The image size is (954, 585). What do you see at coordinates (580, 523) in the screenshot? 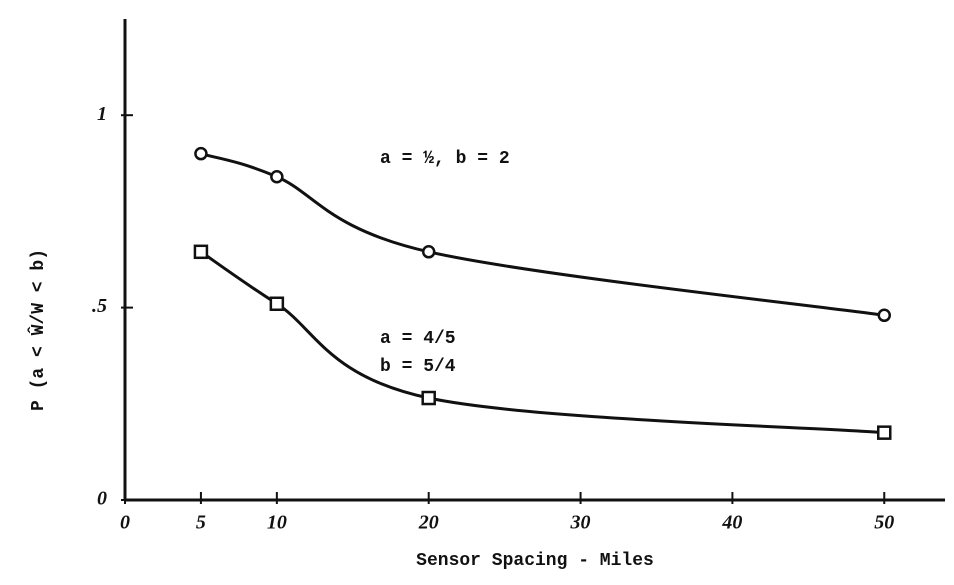
I see `x-tick-label: 30` at bounding box center [580, 523].